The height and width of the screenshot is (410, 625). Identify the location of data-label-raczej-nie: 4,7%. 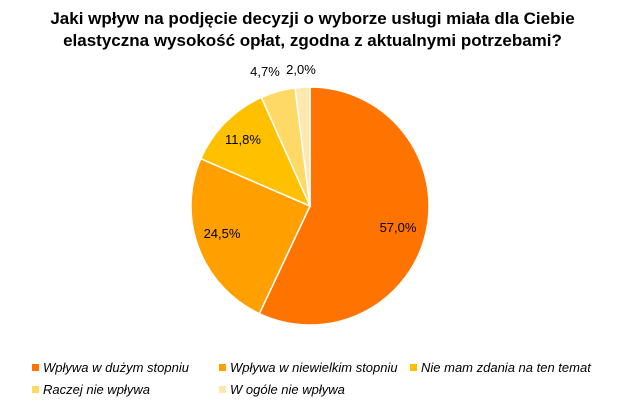
(265, 71).